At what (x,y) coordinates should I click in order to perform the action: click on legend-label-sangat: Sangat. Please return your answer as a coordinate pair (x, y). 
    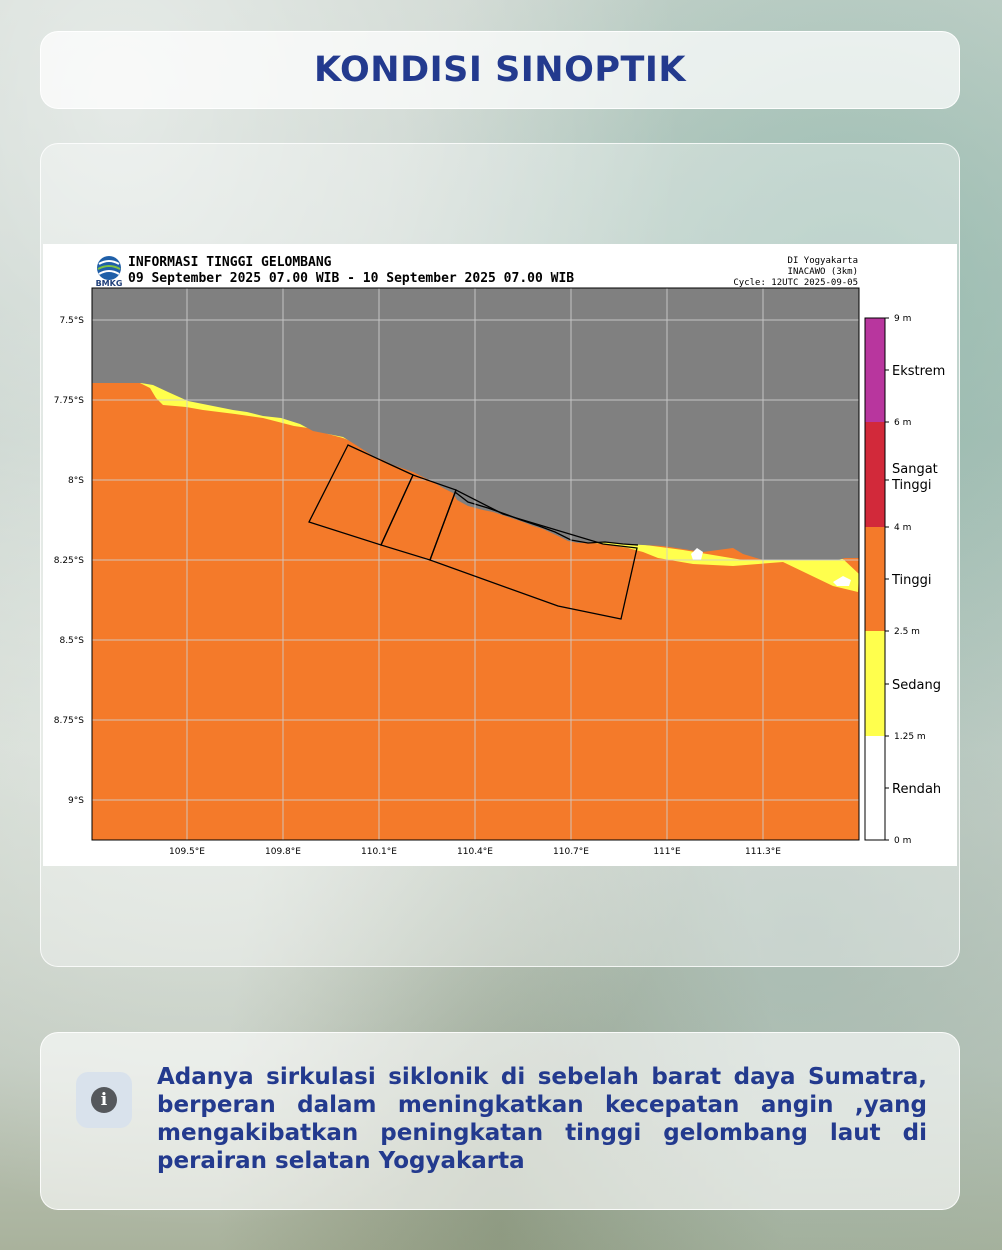
    Looking at the image, I should click on (915, 469).